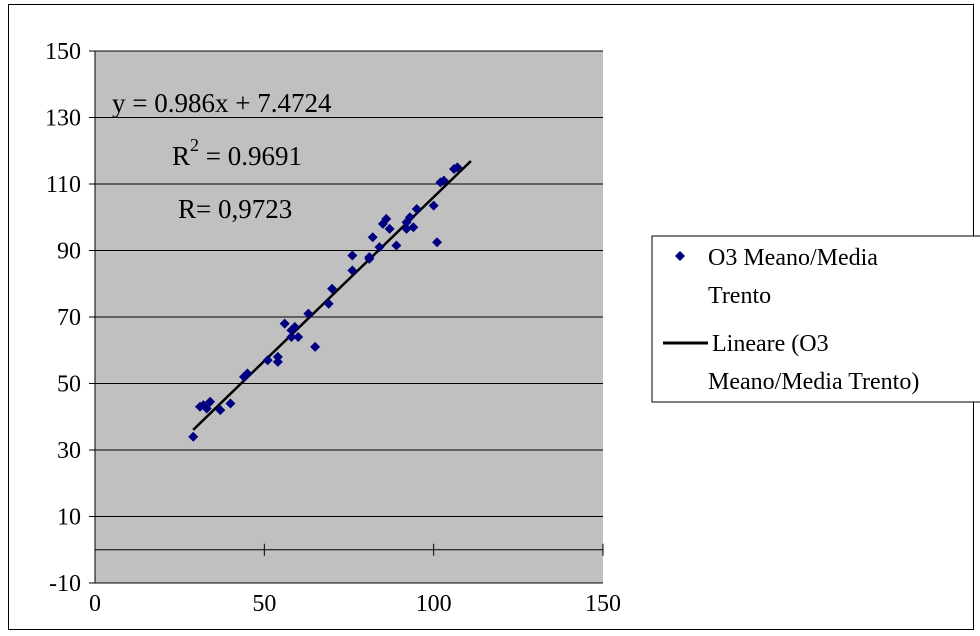  What do you see at coordinates (434, 604) in the screenshot?
I see `x-tick-label: 100` at bounding box center [434, 604].